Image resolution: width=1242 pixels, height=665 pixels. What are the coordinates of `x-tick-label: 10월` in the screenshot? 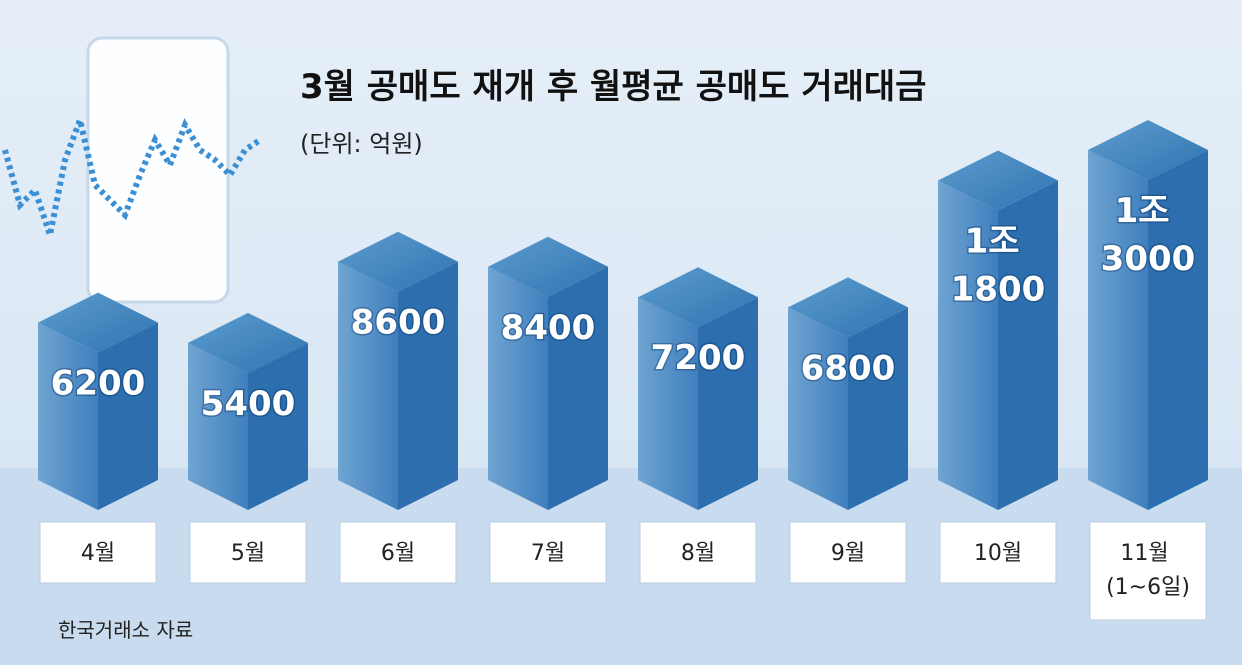 It's located at (998, 553).